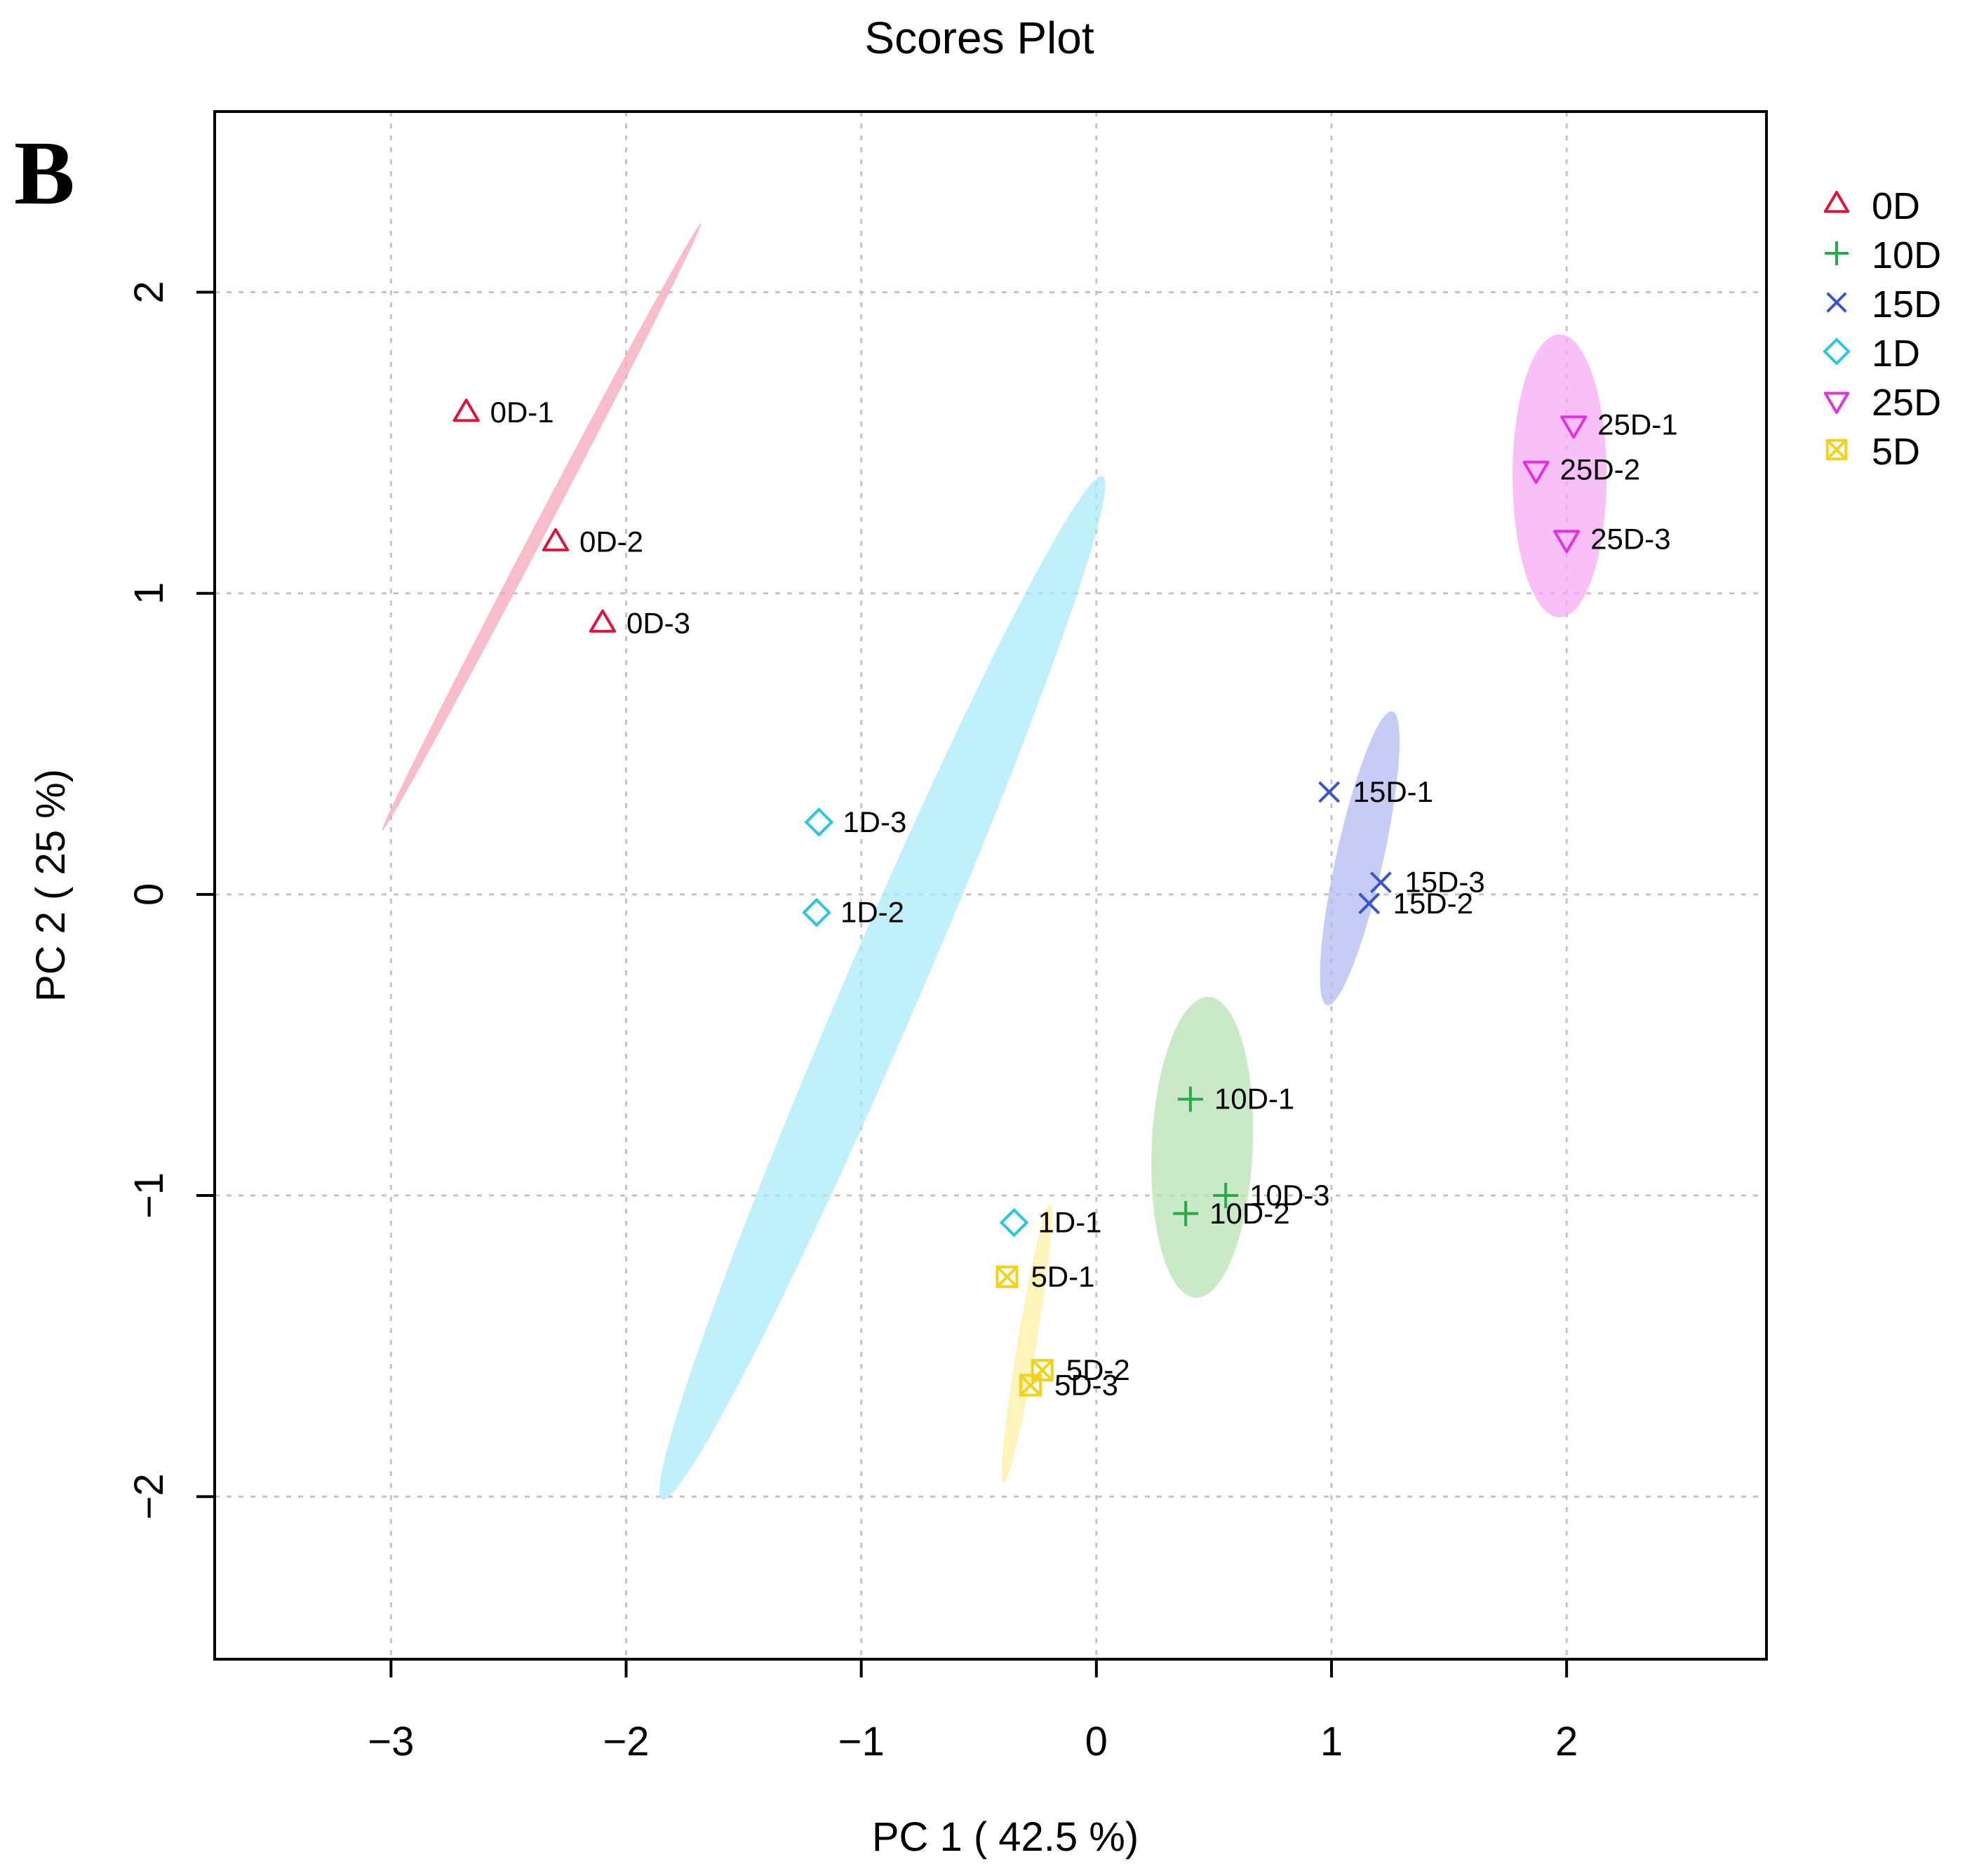 The image size is (1965, 1876). What do you see at coordinates (979, 38) in the screenshot?
I see `chart-title: Scores Plot` at bounding box center [979, 38].